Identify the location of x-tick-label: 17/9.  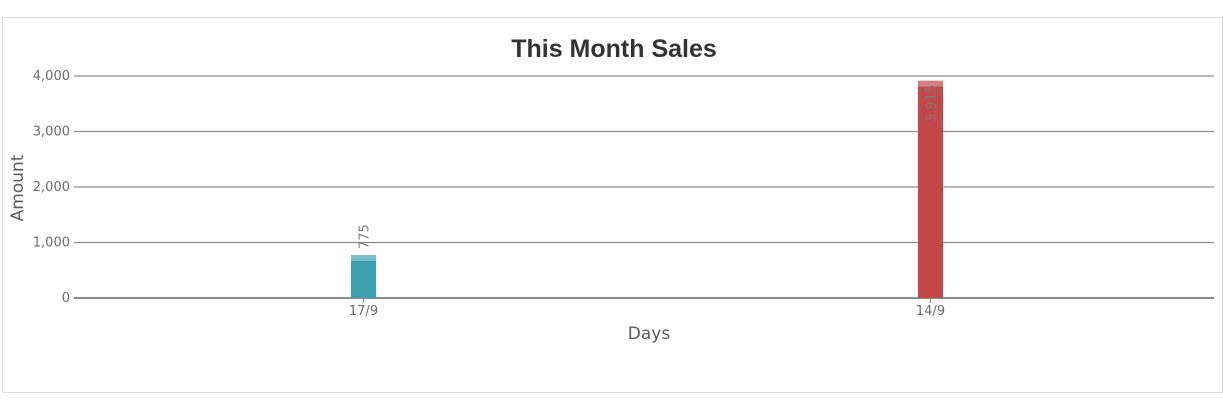
(363, 311).